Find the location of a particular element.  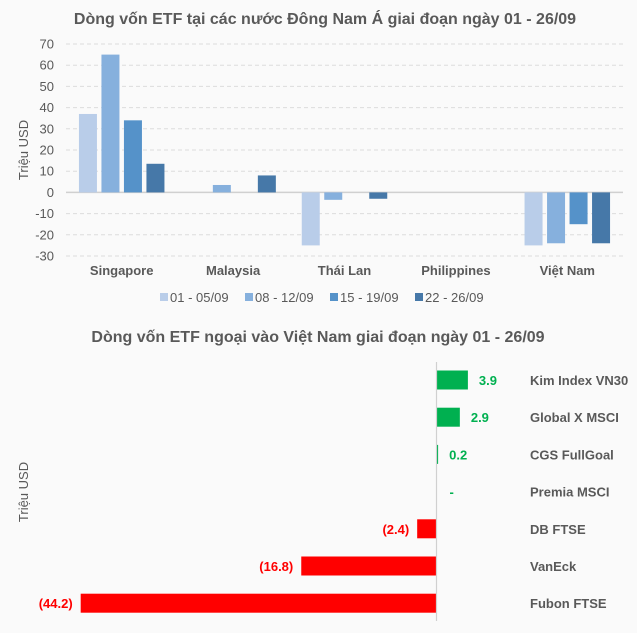

category-label: Global X MSCI is located at coordinates (574, 417).